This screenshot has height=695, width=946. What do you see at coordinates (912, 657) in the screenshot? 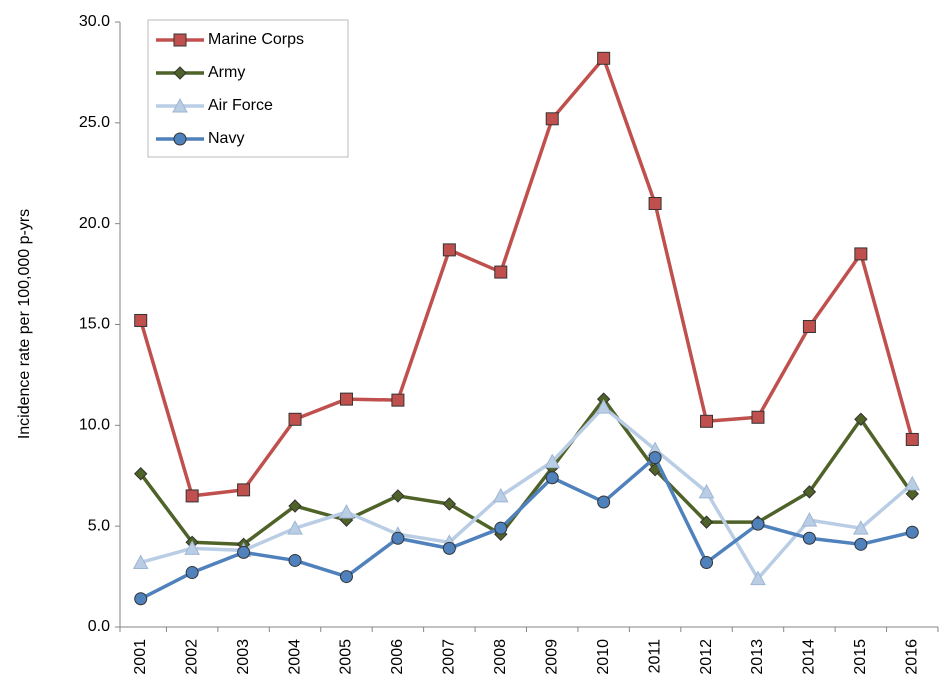
I see `x-tick-label: 2016` at bounding box center [912, 657].